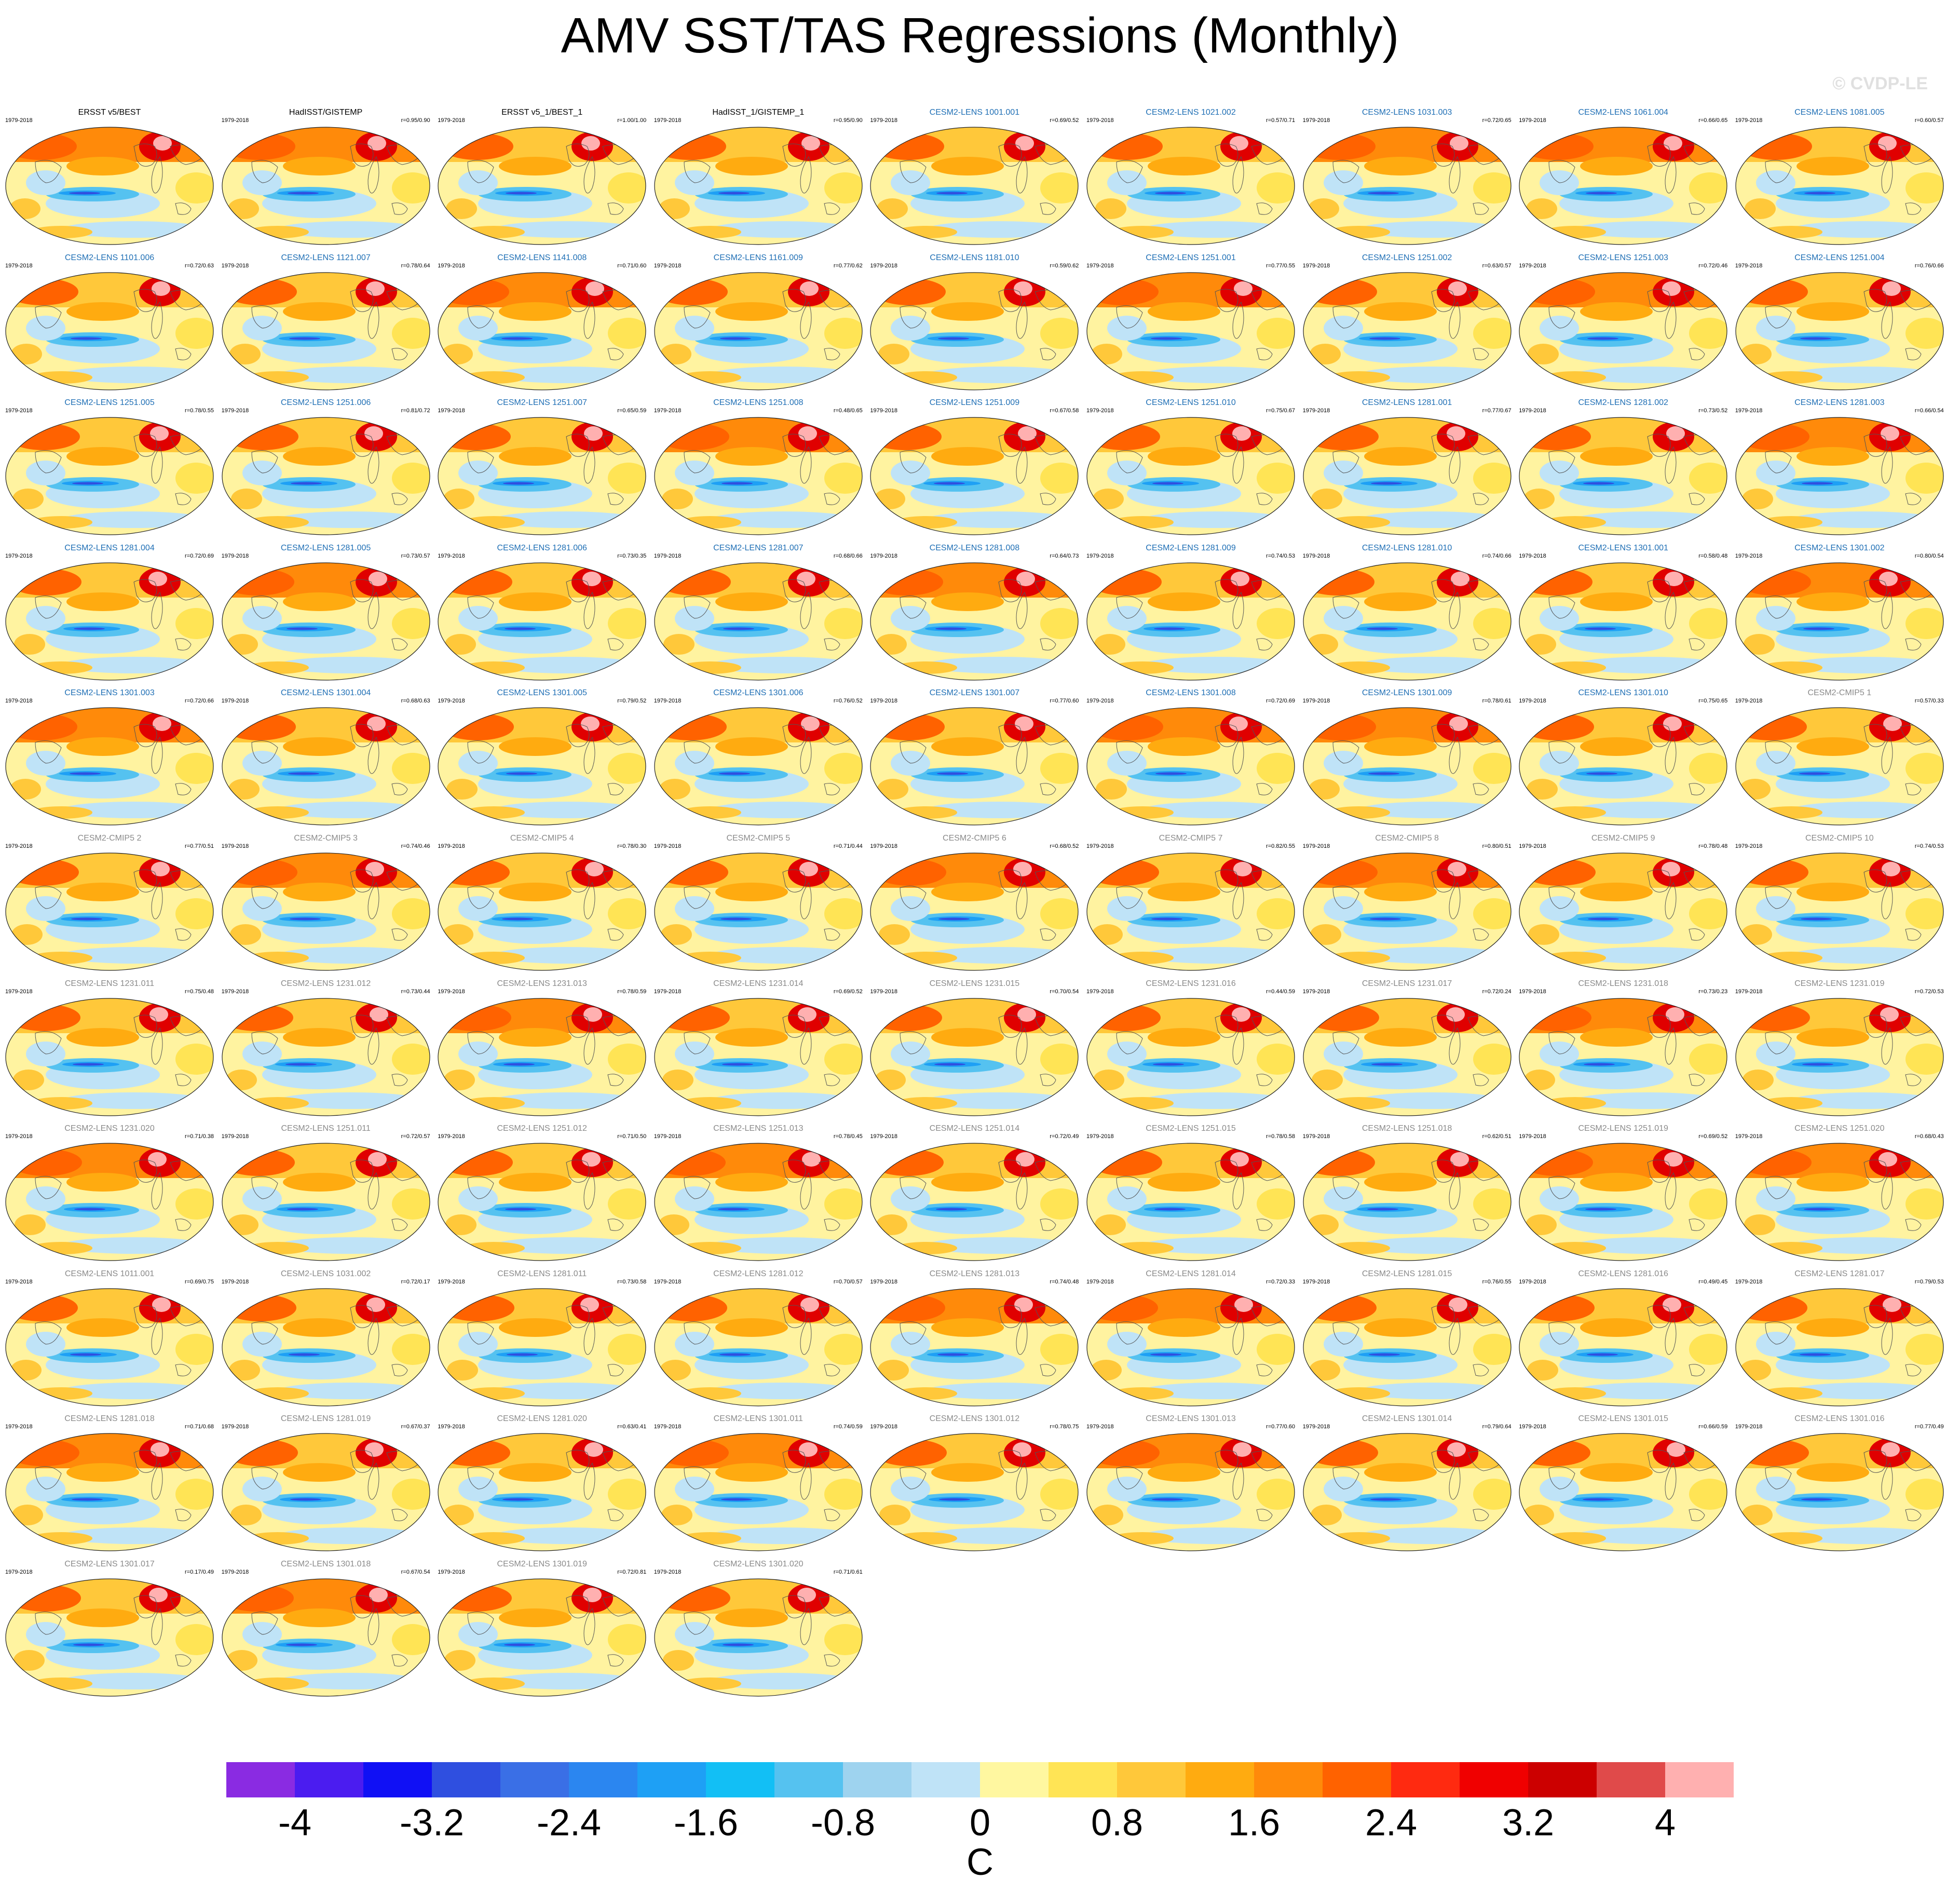 Image resolution: width=1960 pixels, height=1894 pixels. I want to click on map-panel: CESM2-LENS 1301.018 1979-2018 r=0.67/0.54, so click(326, 1629).